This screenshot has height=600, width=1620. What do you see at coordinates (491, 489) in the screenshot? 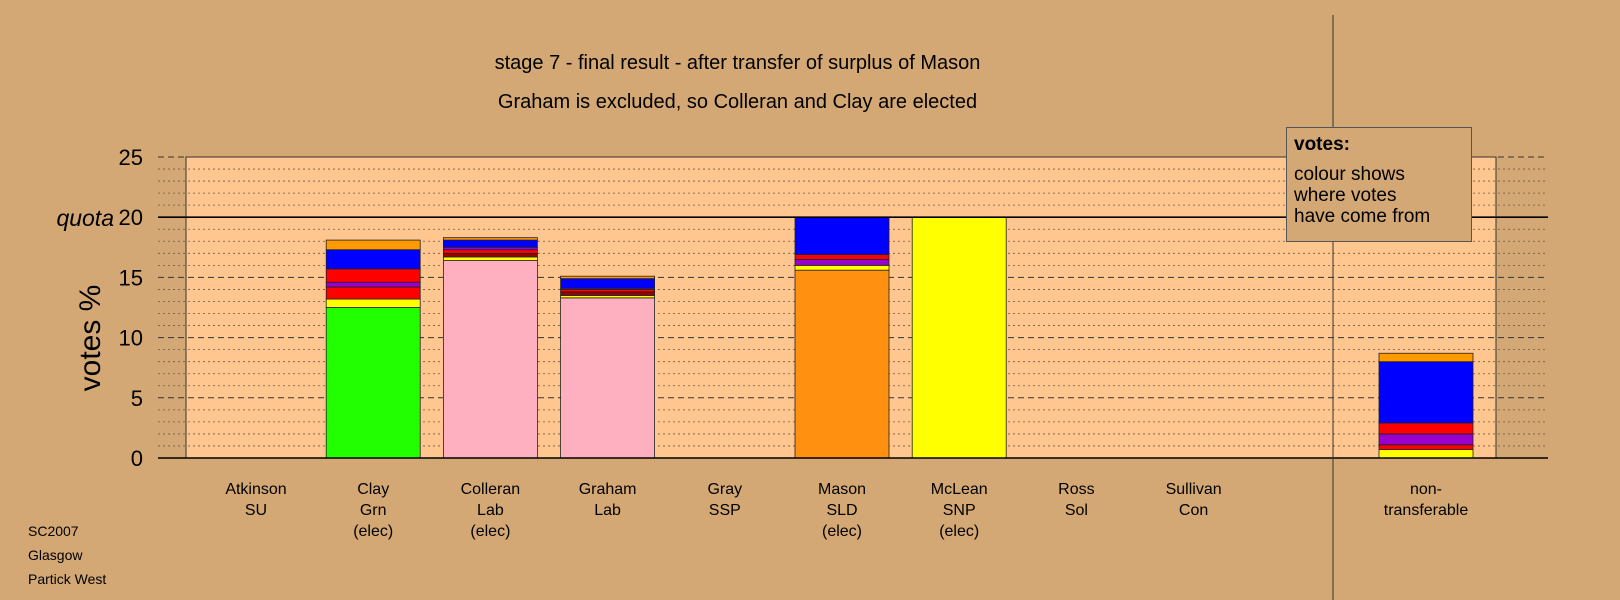
I see `x-tick-label: Colleran` at bounding box center [491, 489].